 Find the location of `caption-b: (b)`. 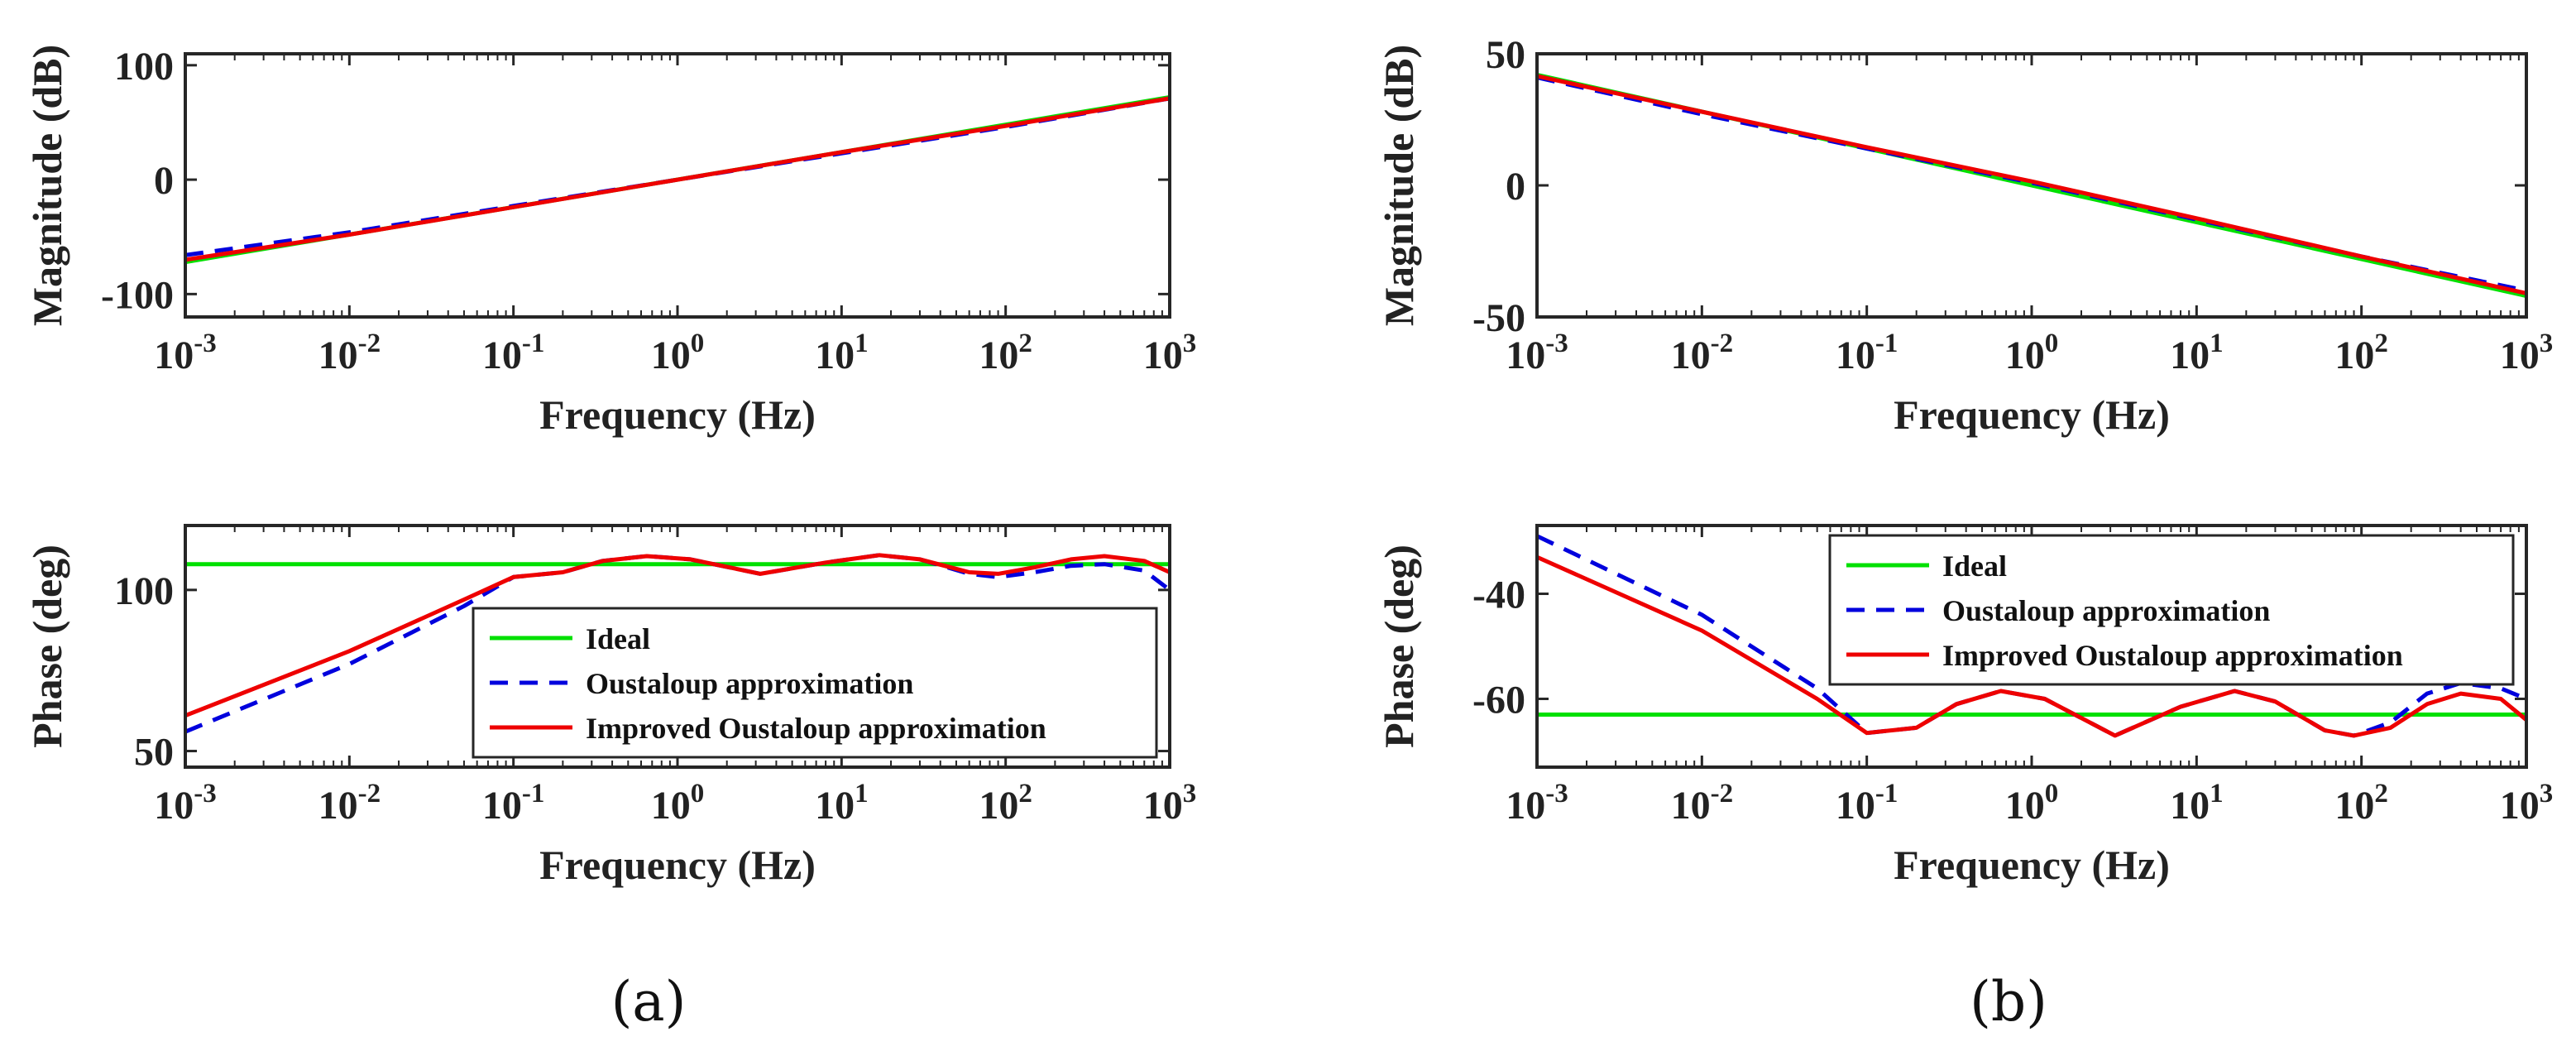

caption-b: (b) is located at coordinates (2008, 1002).